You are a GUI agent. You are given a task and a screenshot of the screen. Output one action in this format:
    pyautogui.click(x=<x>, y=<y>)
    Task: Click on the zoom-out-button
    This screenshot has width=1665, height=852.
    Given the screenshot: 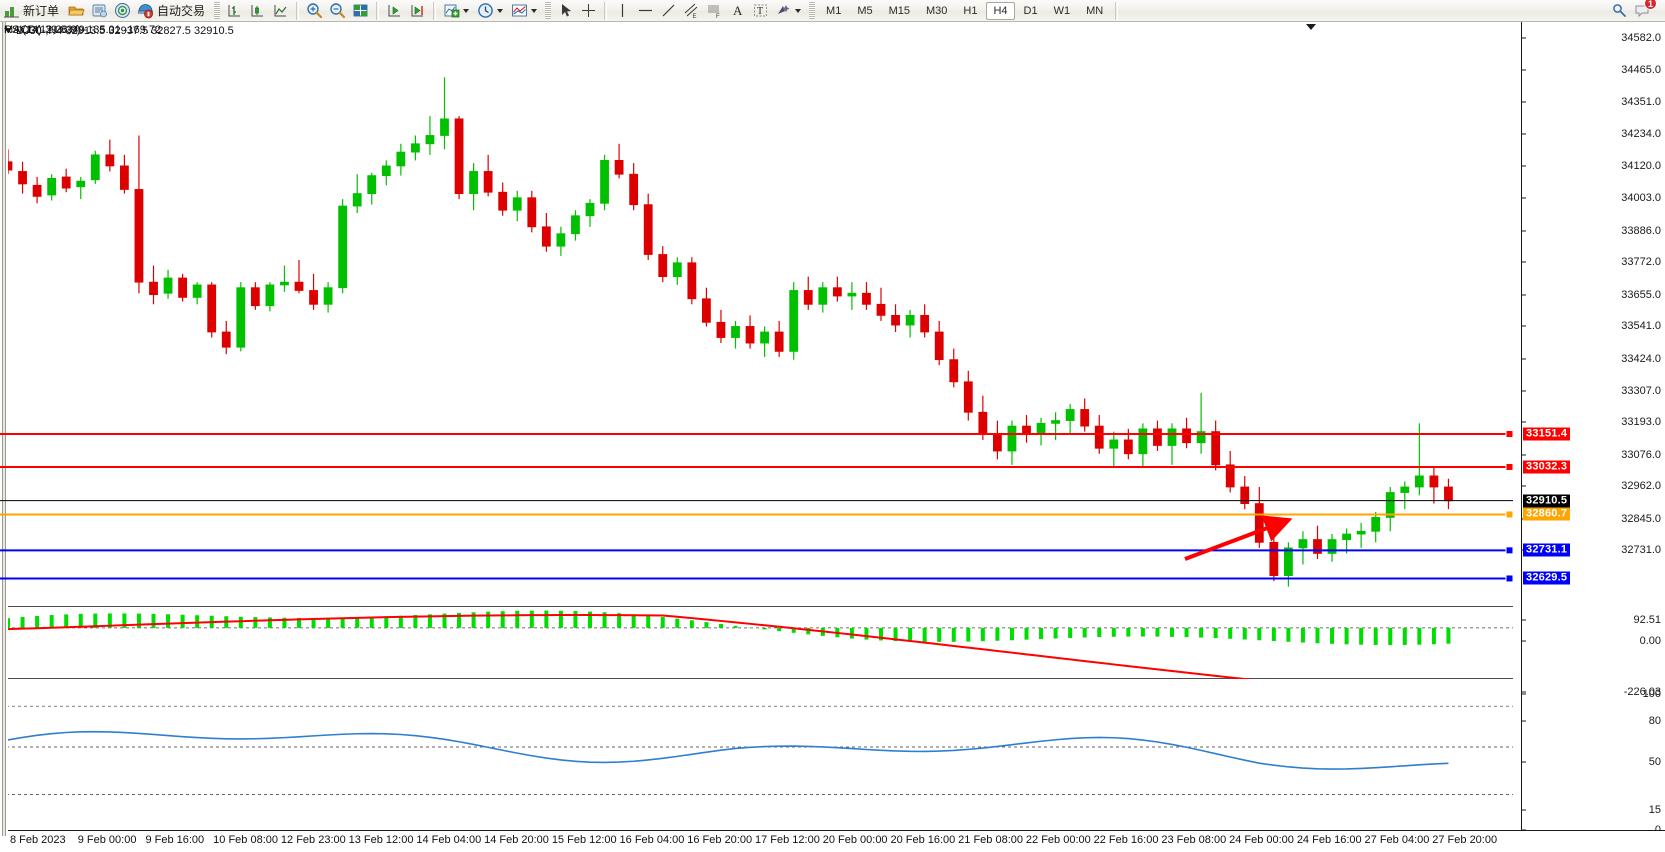 What is the action you would take?
    pyautogui.click(x=337, y=11)
    